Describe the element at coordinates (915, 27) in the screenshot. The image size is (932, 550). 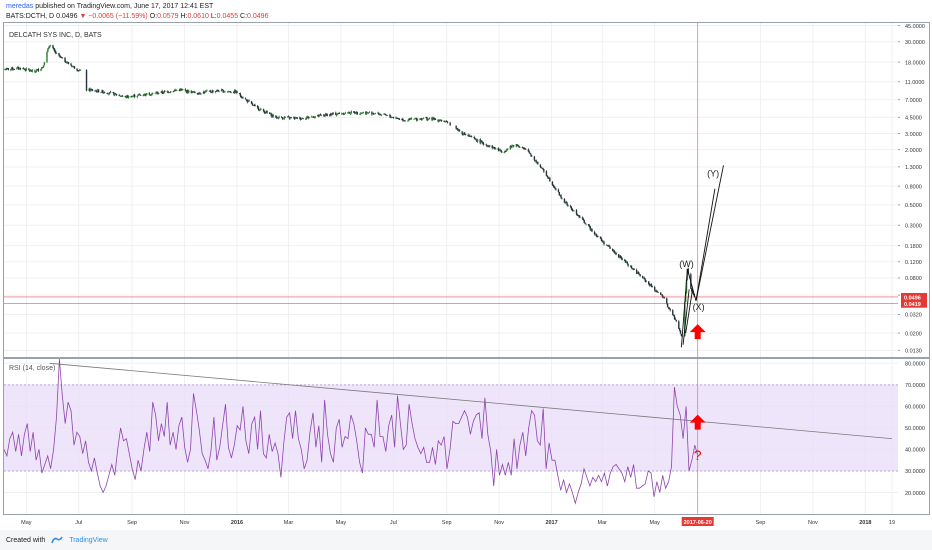
I see `price-axis-label: 45.0000` at that location.